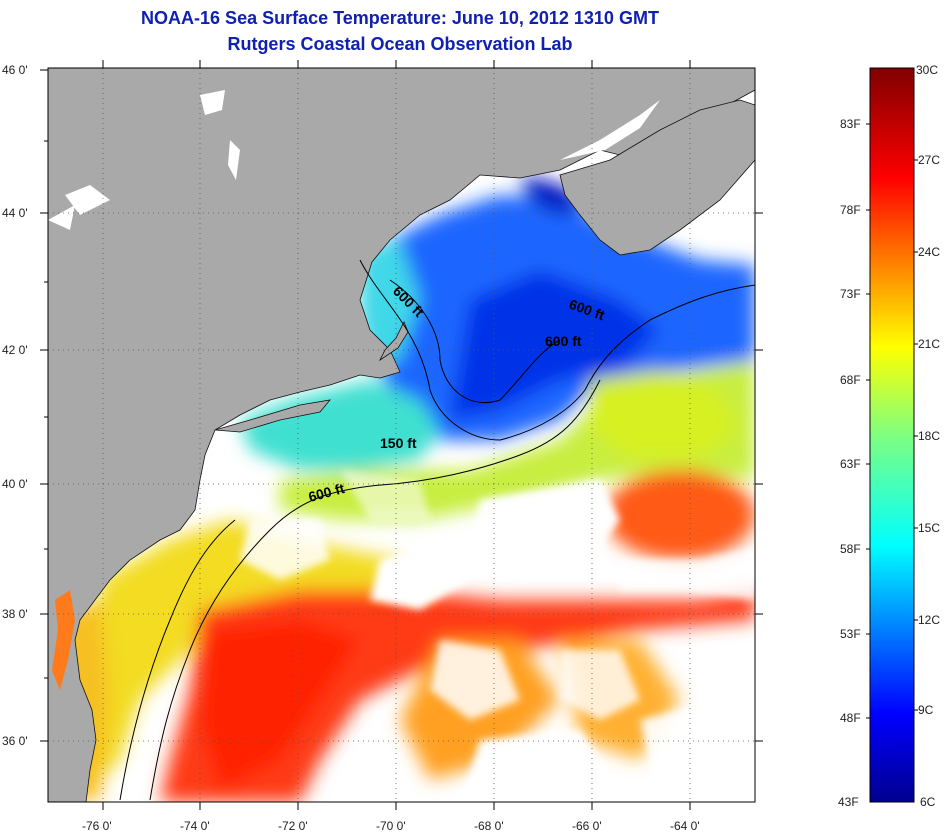 The height and width of the screenshot is (840, 944). I want to click on colorbar-celsius-label: 21C, so click(929, 344).